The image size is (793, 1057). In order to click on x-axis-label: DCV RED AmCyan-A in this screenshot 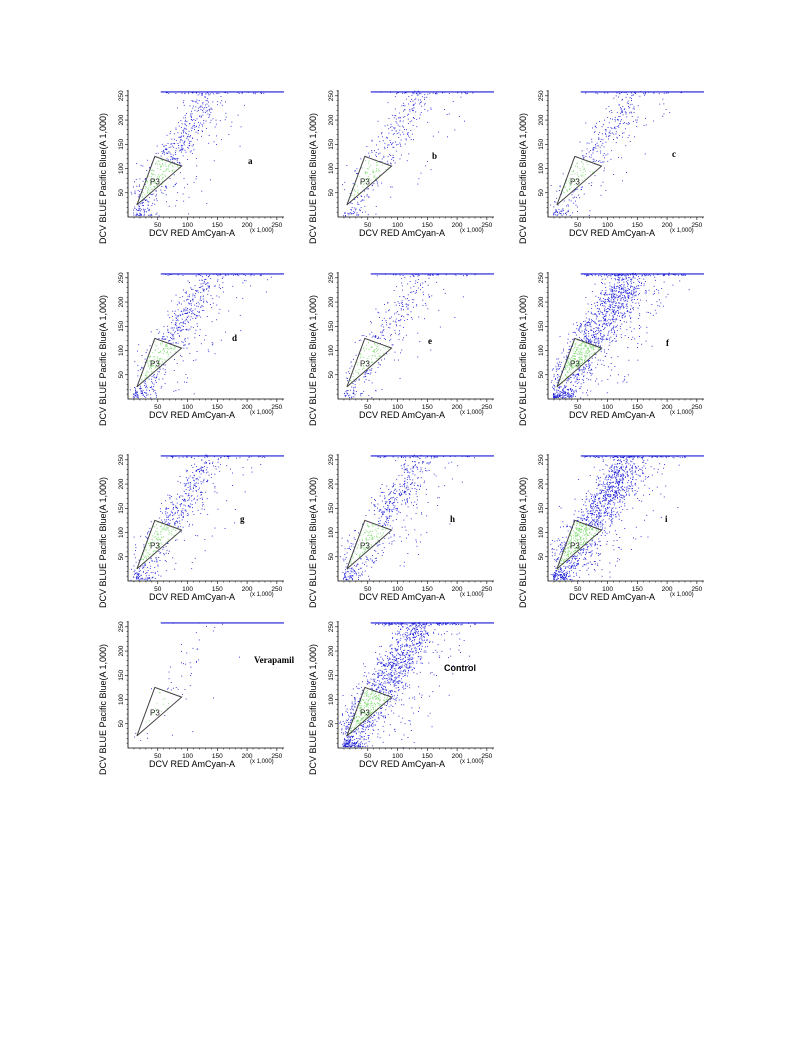, I will do `click(192, 415)`.